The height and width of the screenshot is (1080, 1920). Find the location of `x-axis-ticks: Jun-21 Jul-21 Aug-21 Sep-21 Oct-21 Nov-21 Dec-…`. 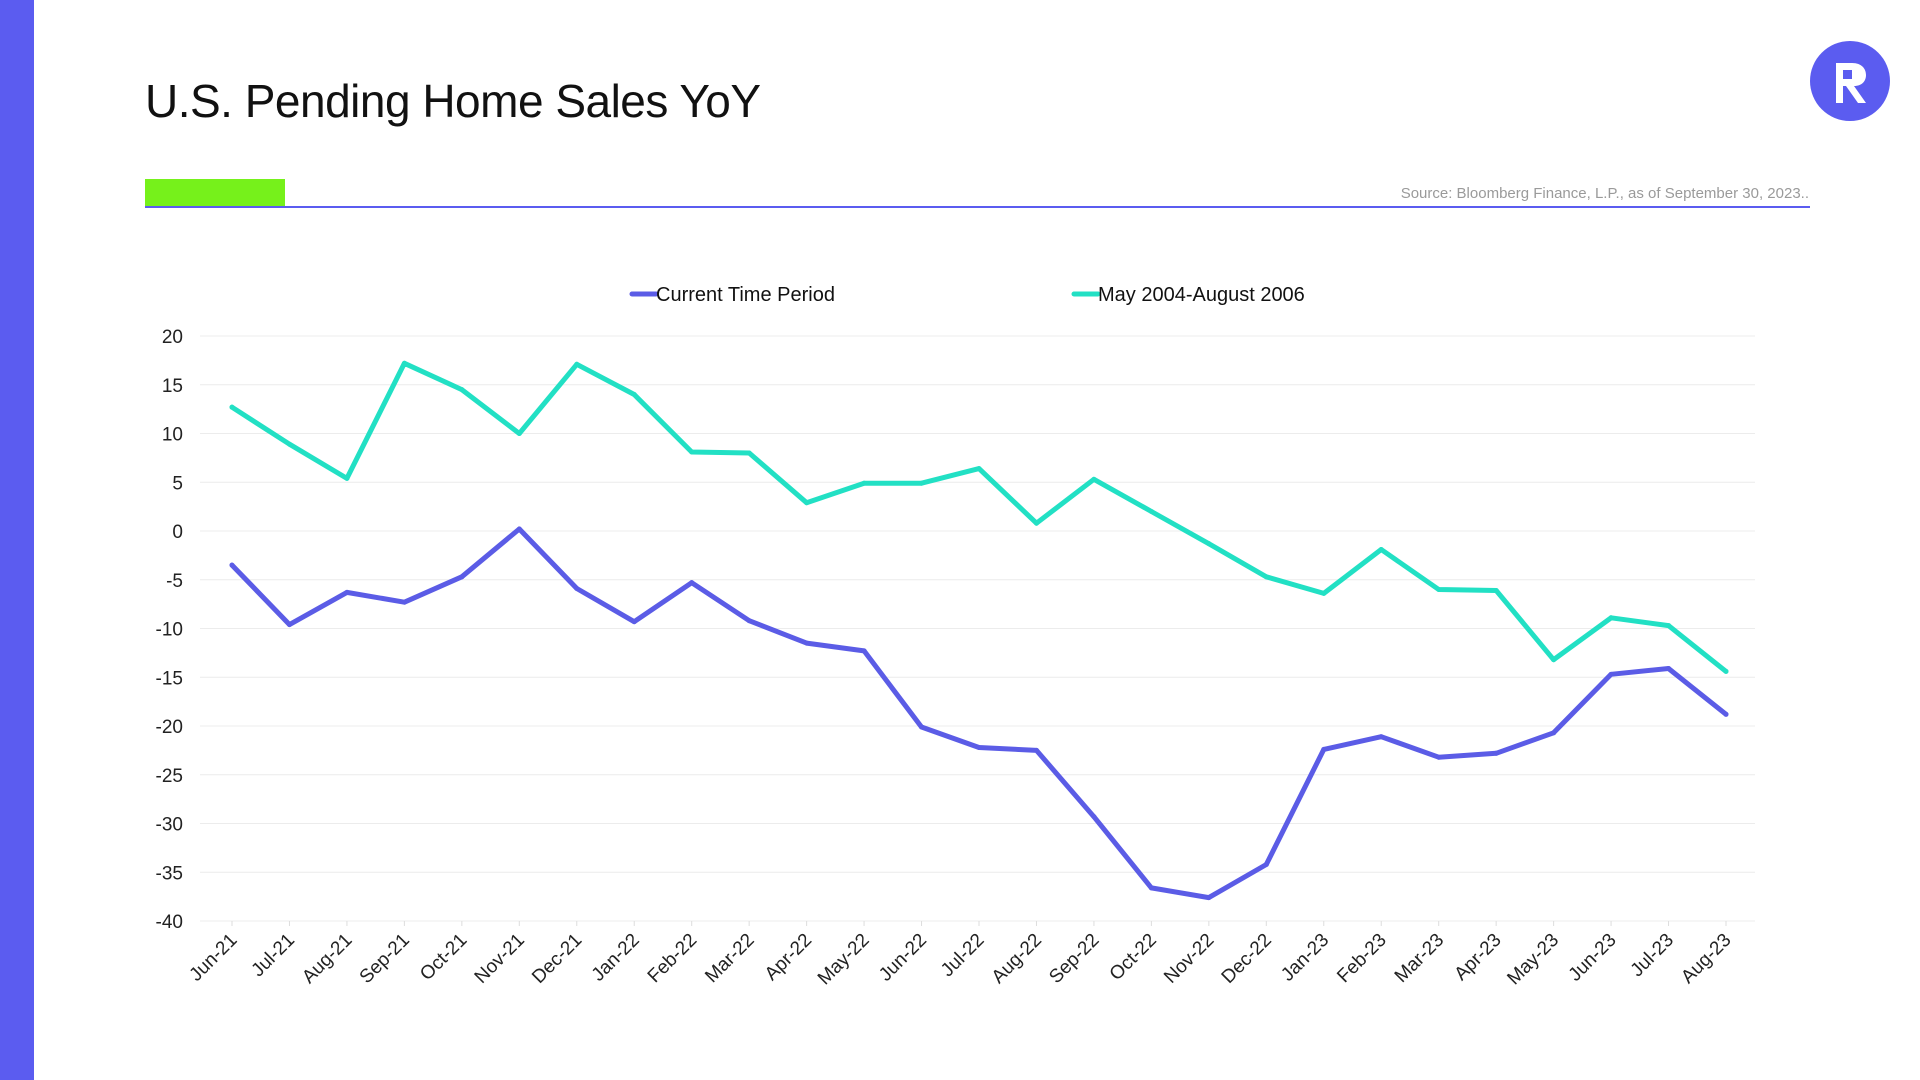

x-axis-ticks: Jun-21 Jul-21 Aug-21 Sep-21 Oct-21 Nov-21 Dec-… is located at coordinates (961, 955).